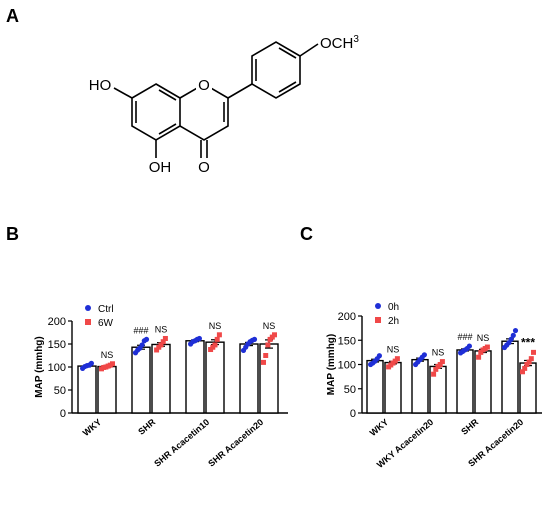 The width and height of the screenshot is (550, 512). I want to click on legend-label: 2h, so click(393, 321).